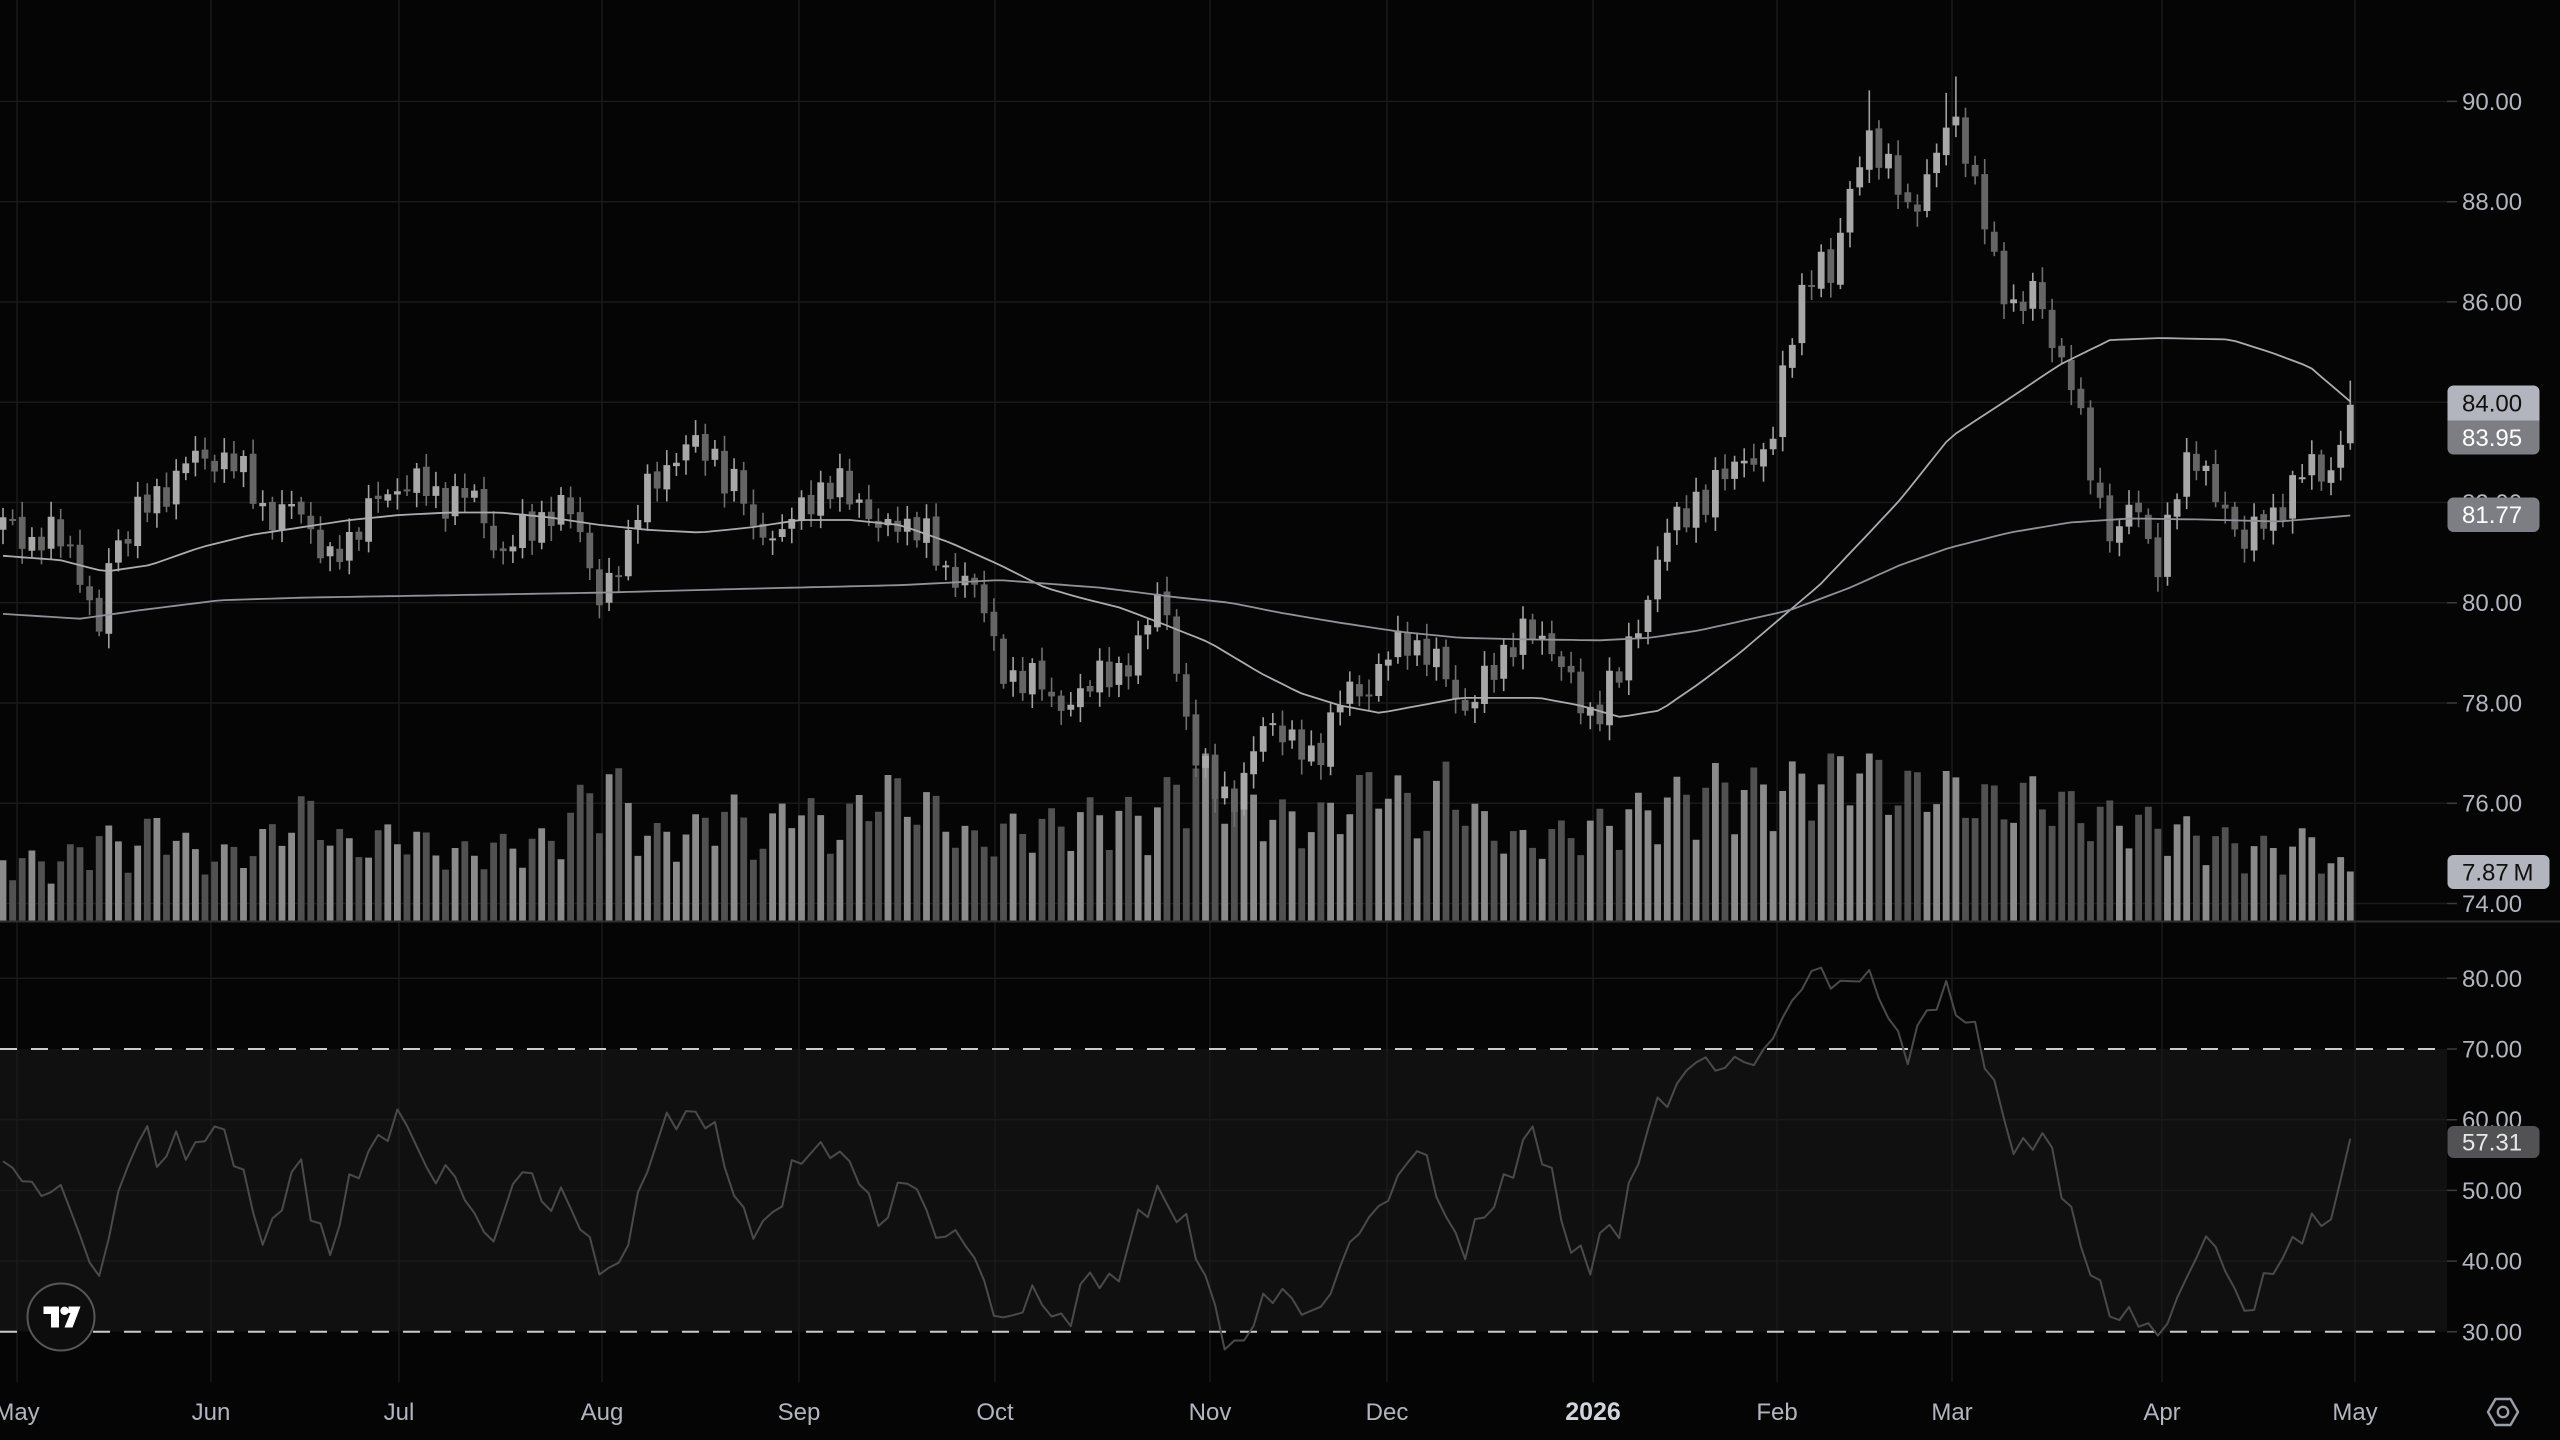 The width and height of the screenshot is (2560, 1440). I want to click on svg-text: Apr, so click(2161, 1412).